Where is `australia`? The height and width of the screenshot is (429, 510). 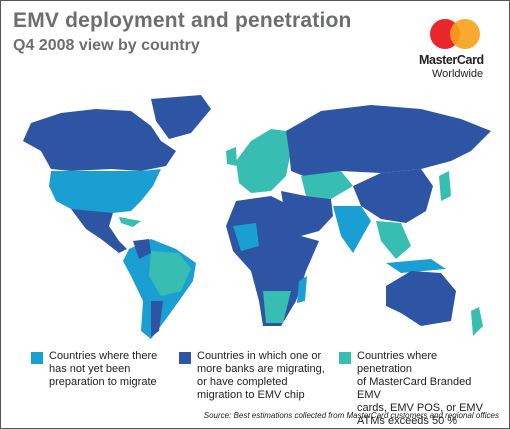 australia is located at coordinates (421, 298).